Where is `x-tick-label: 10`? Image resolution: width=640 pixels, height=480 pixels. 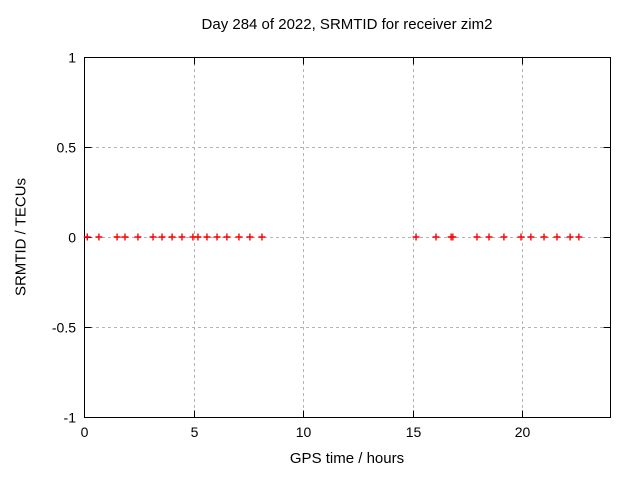 x-tick-label: 10 is located at coordinates (304, 432).